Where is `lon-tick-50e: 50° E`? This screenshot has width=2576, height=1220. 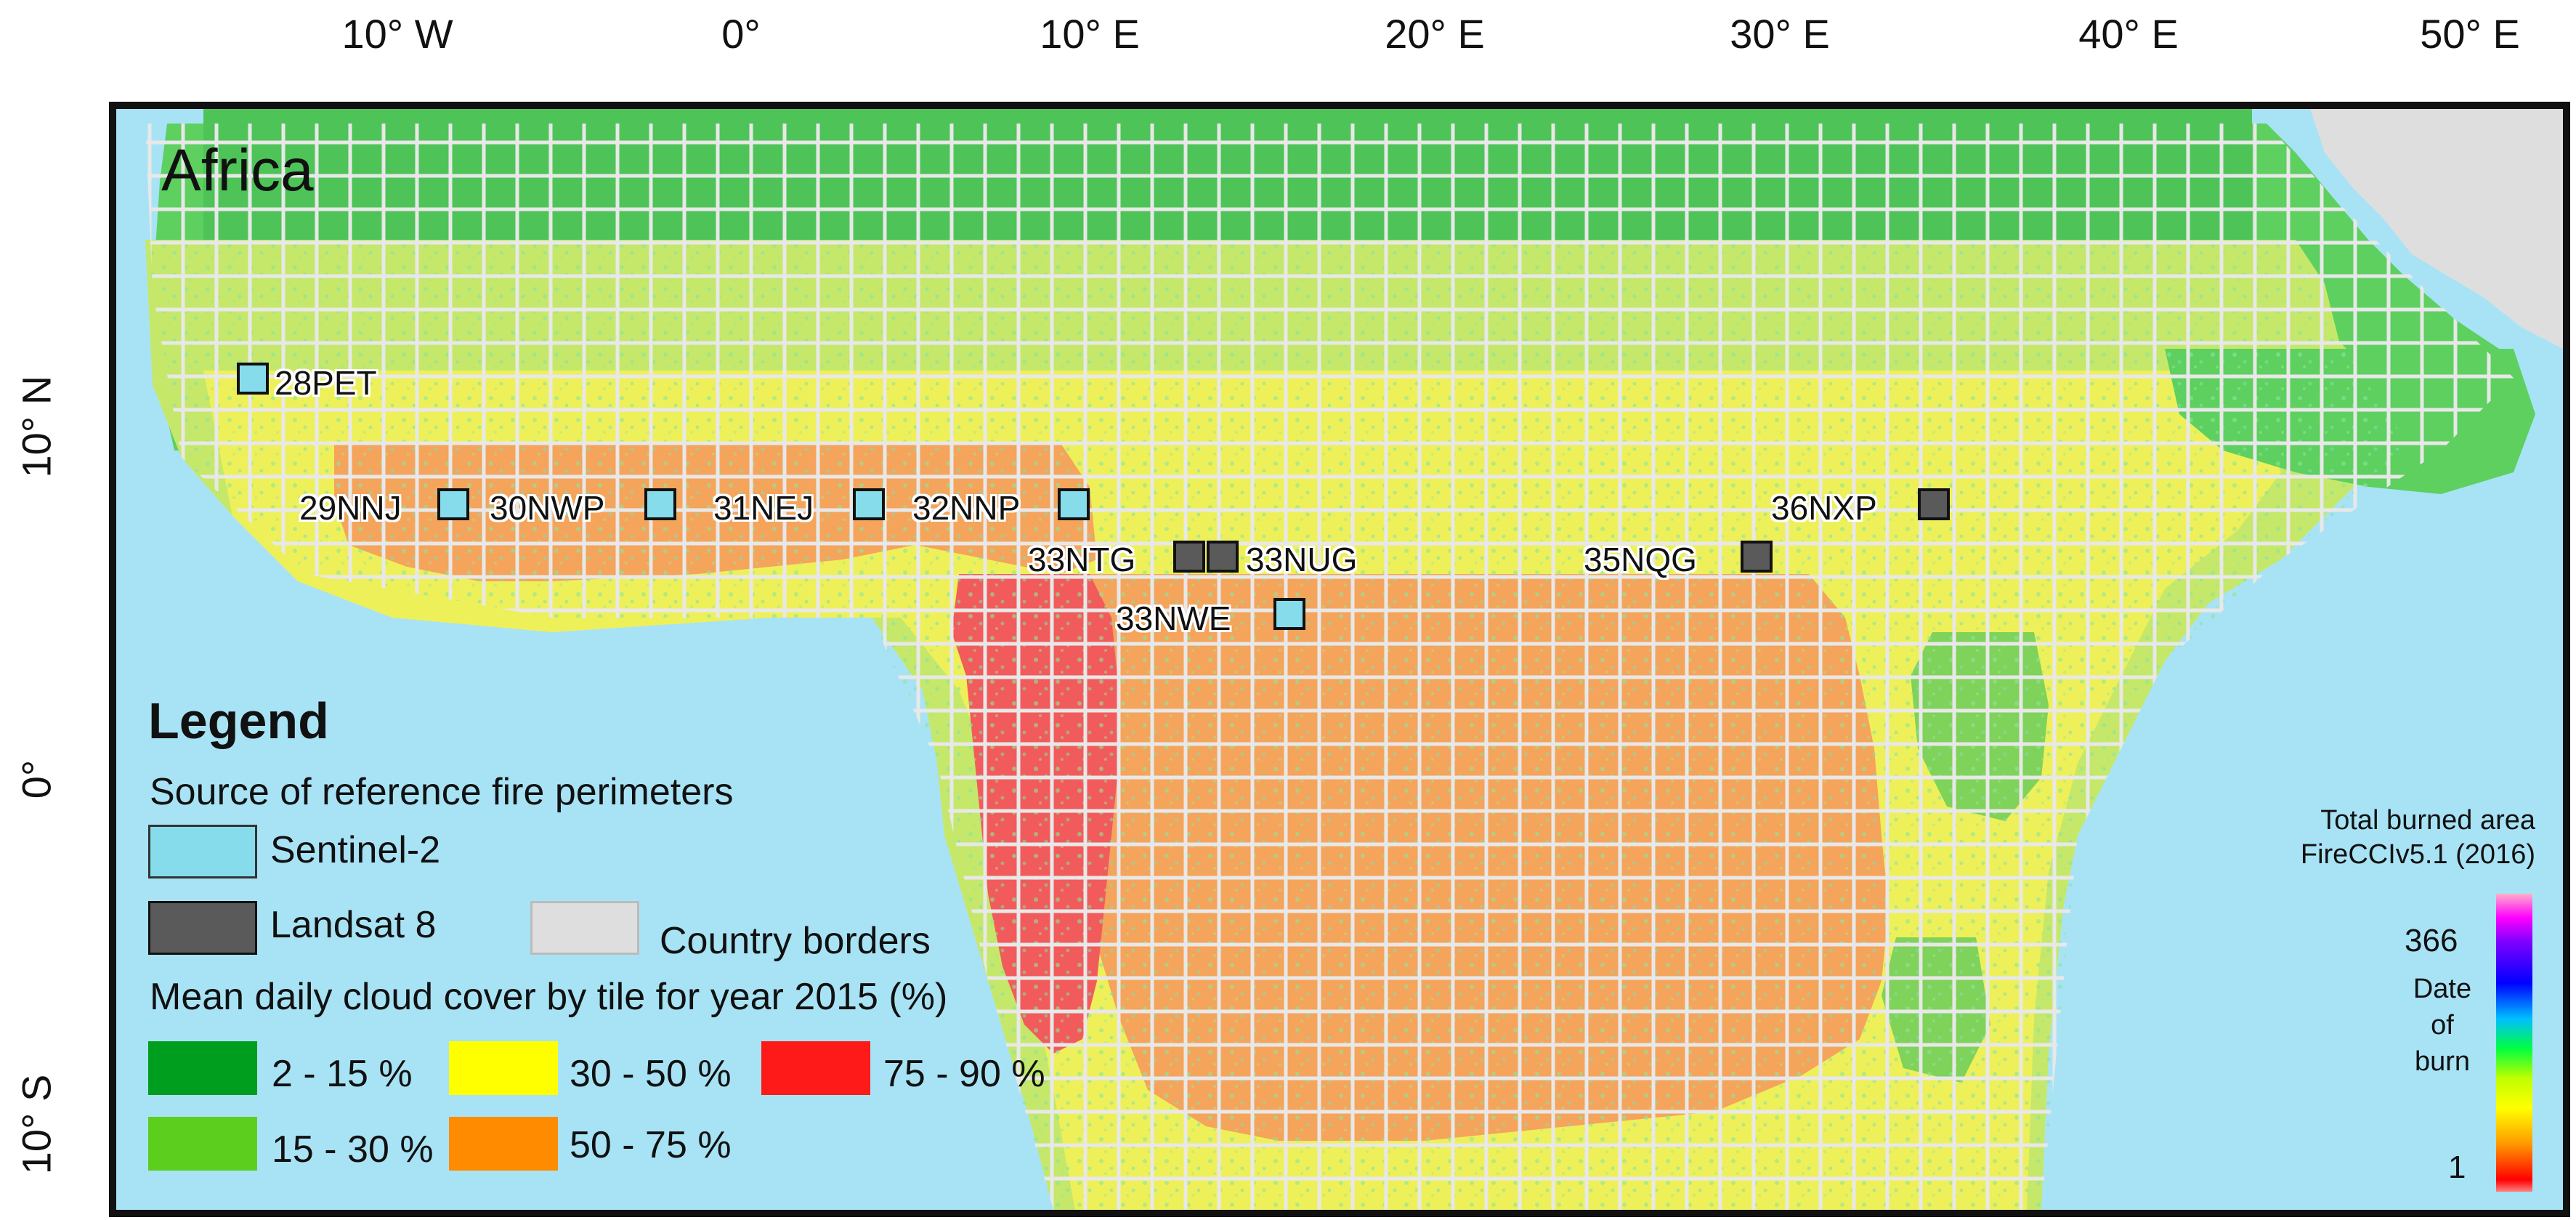
lon-tick-50e: 50° E is located at coordinates (2470, 34).